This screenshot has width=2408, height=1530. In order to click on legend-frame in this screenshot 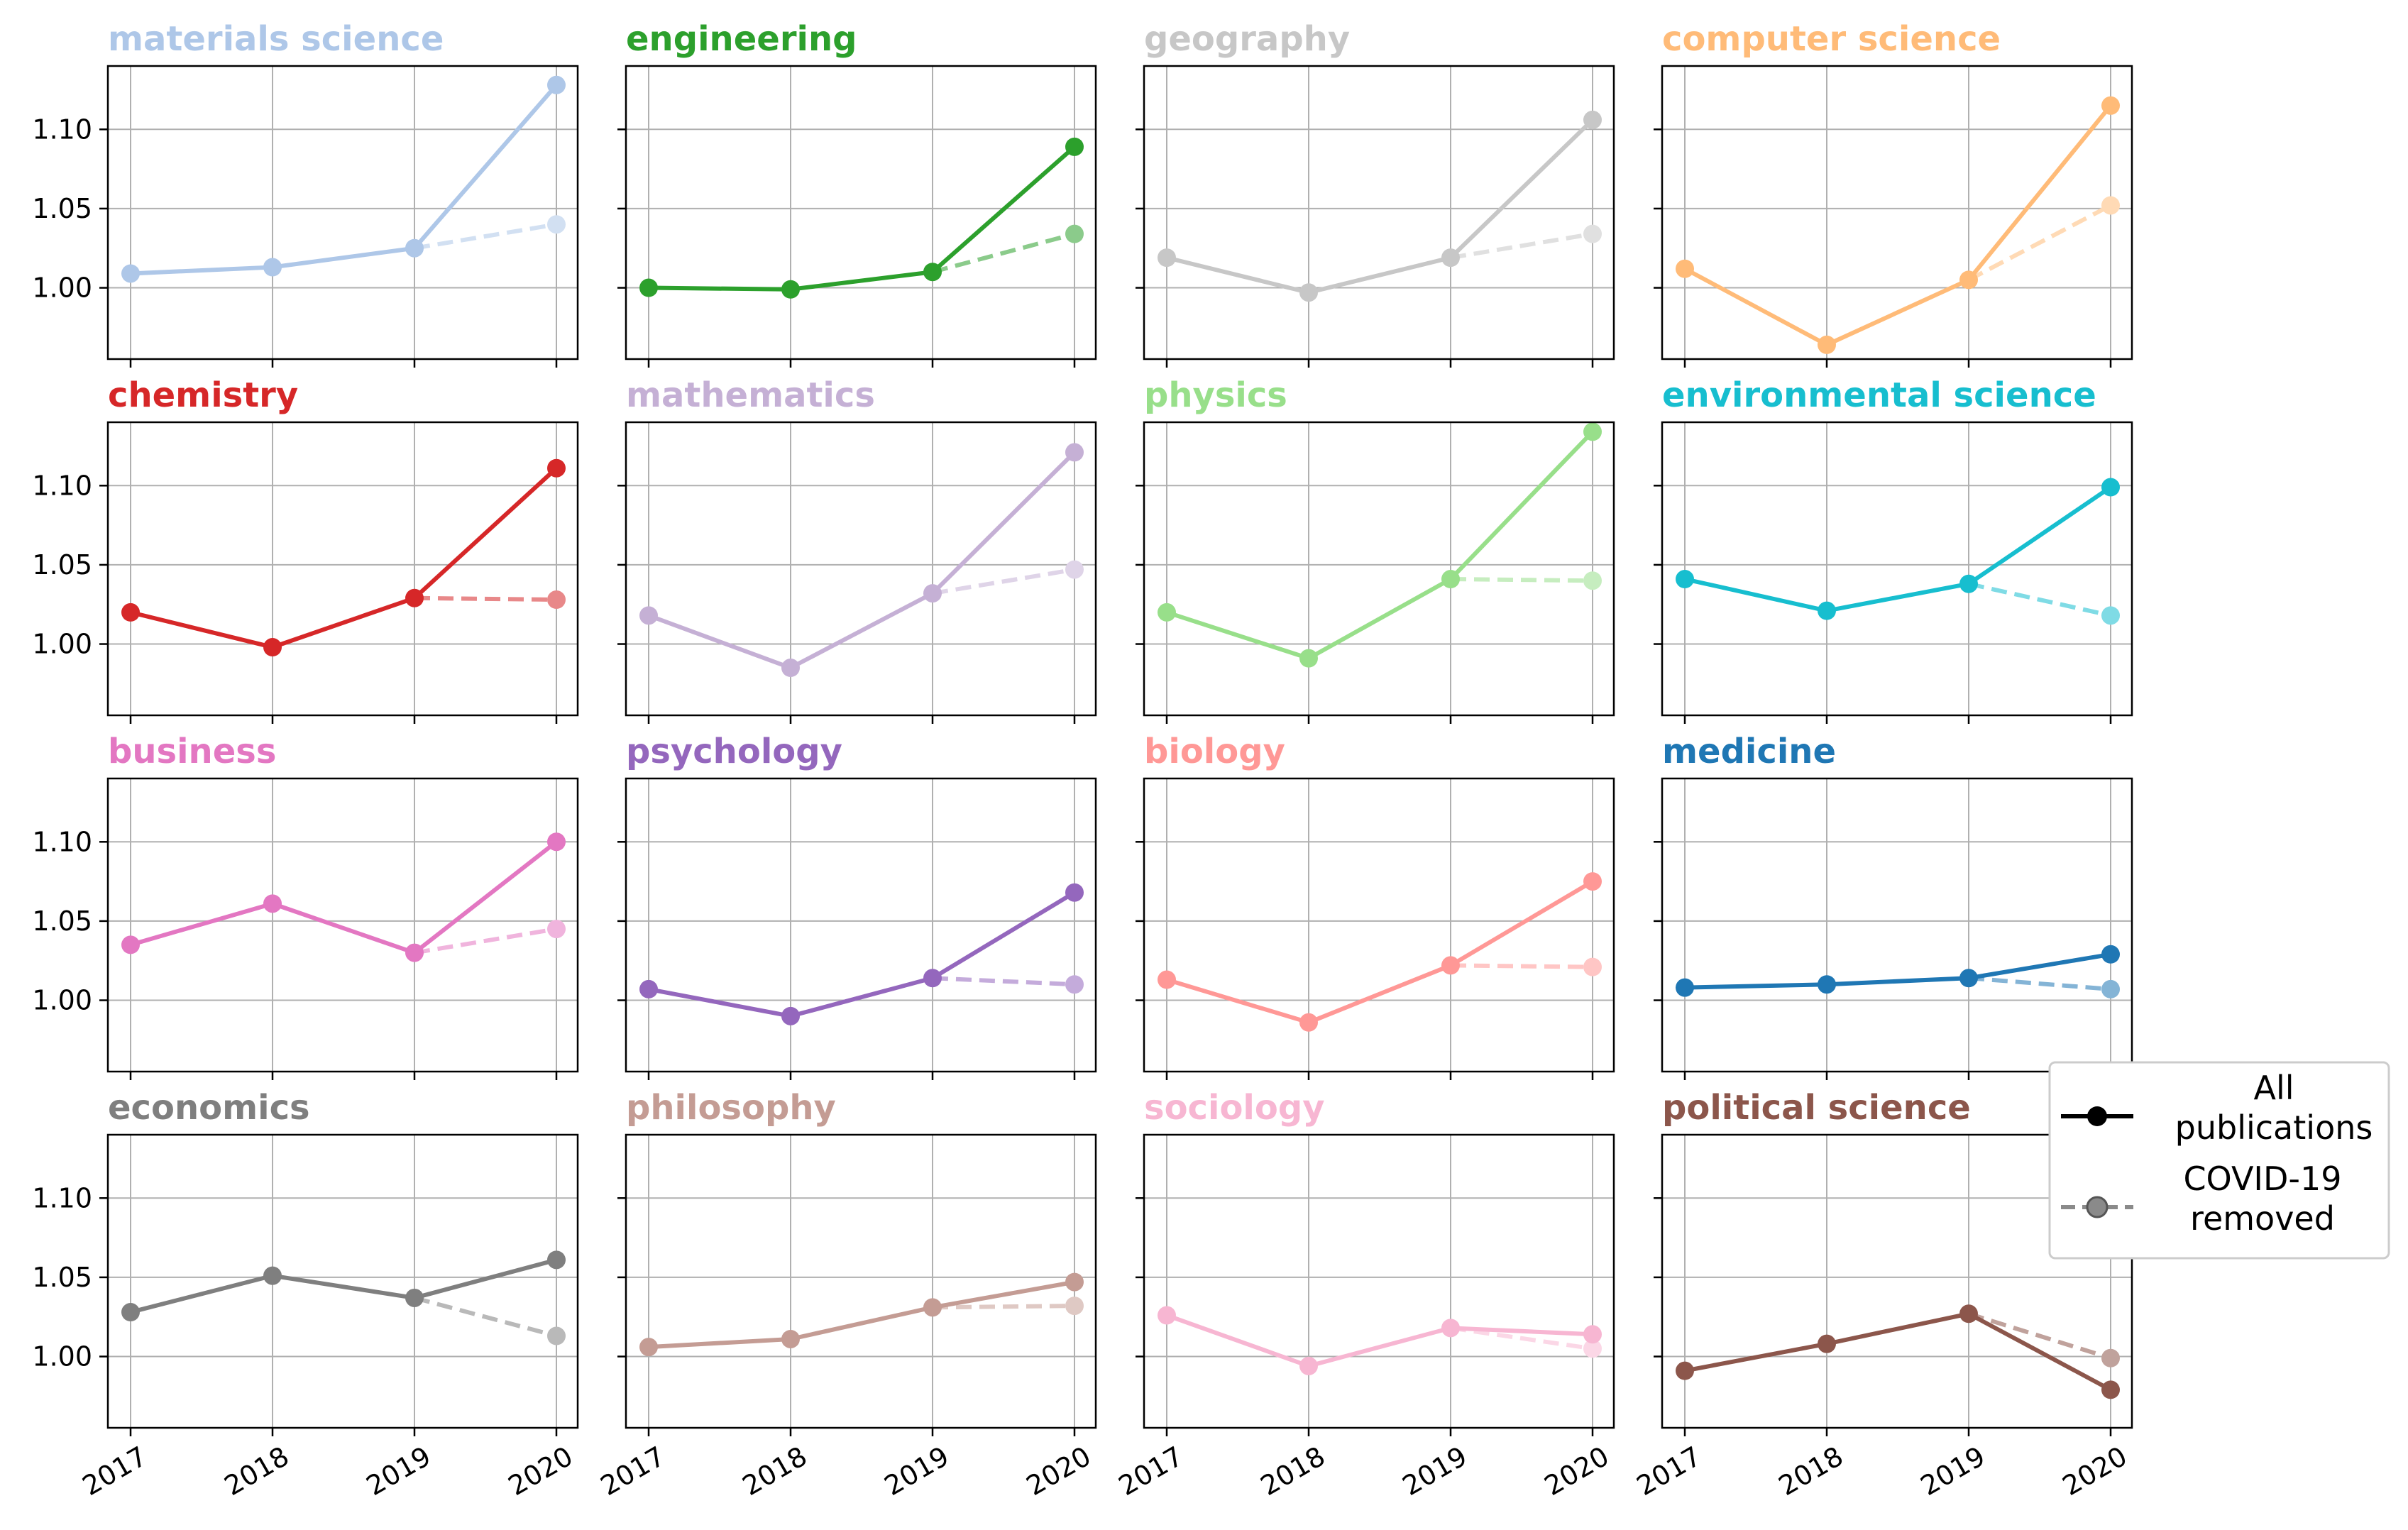, I will do `click(2219, 1160)`.